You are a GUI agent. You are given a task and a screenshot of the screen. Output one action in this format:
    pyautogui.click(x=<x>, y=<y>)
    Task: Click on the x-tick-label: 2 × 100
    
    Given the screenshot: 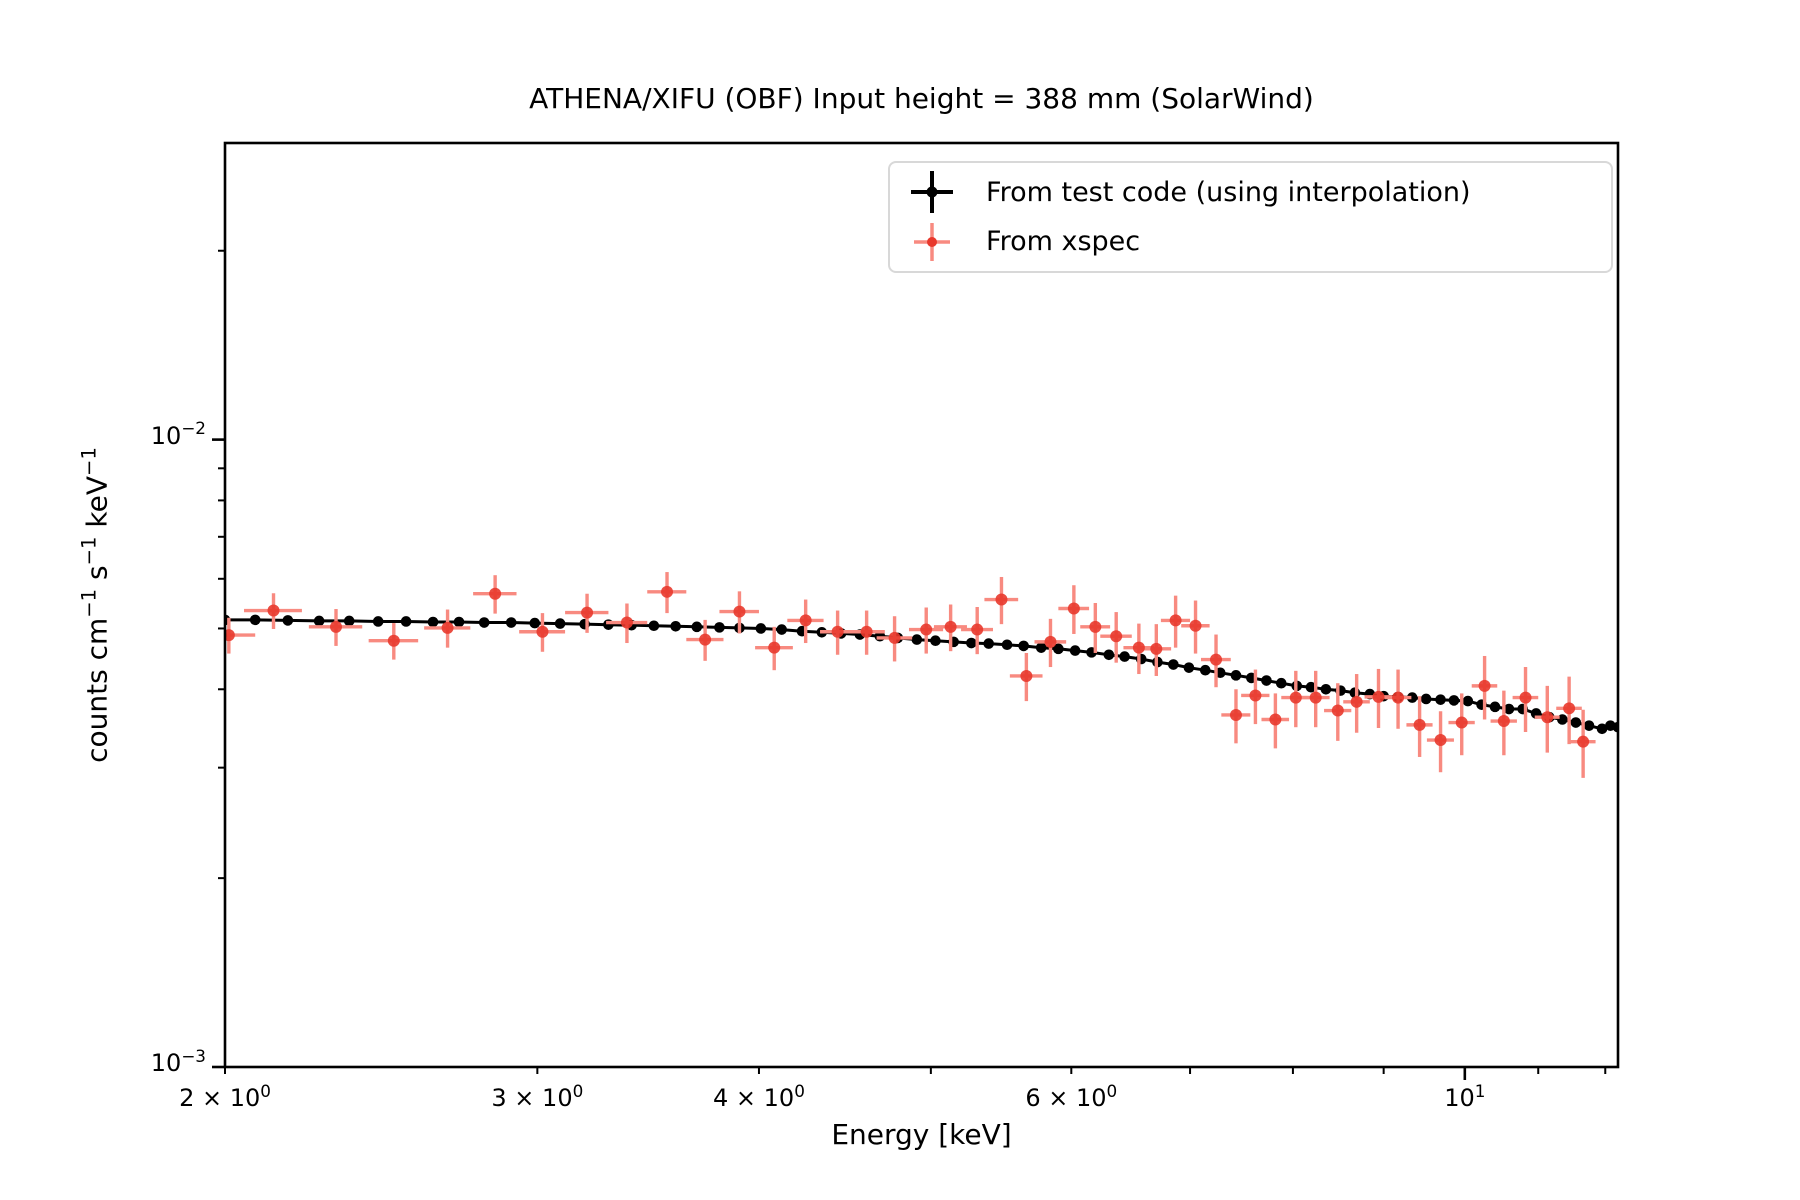 What is the action you would take?
    pyautogui.click(x=225, y=1096)
    